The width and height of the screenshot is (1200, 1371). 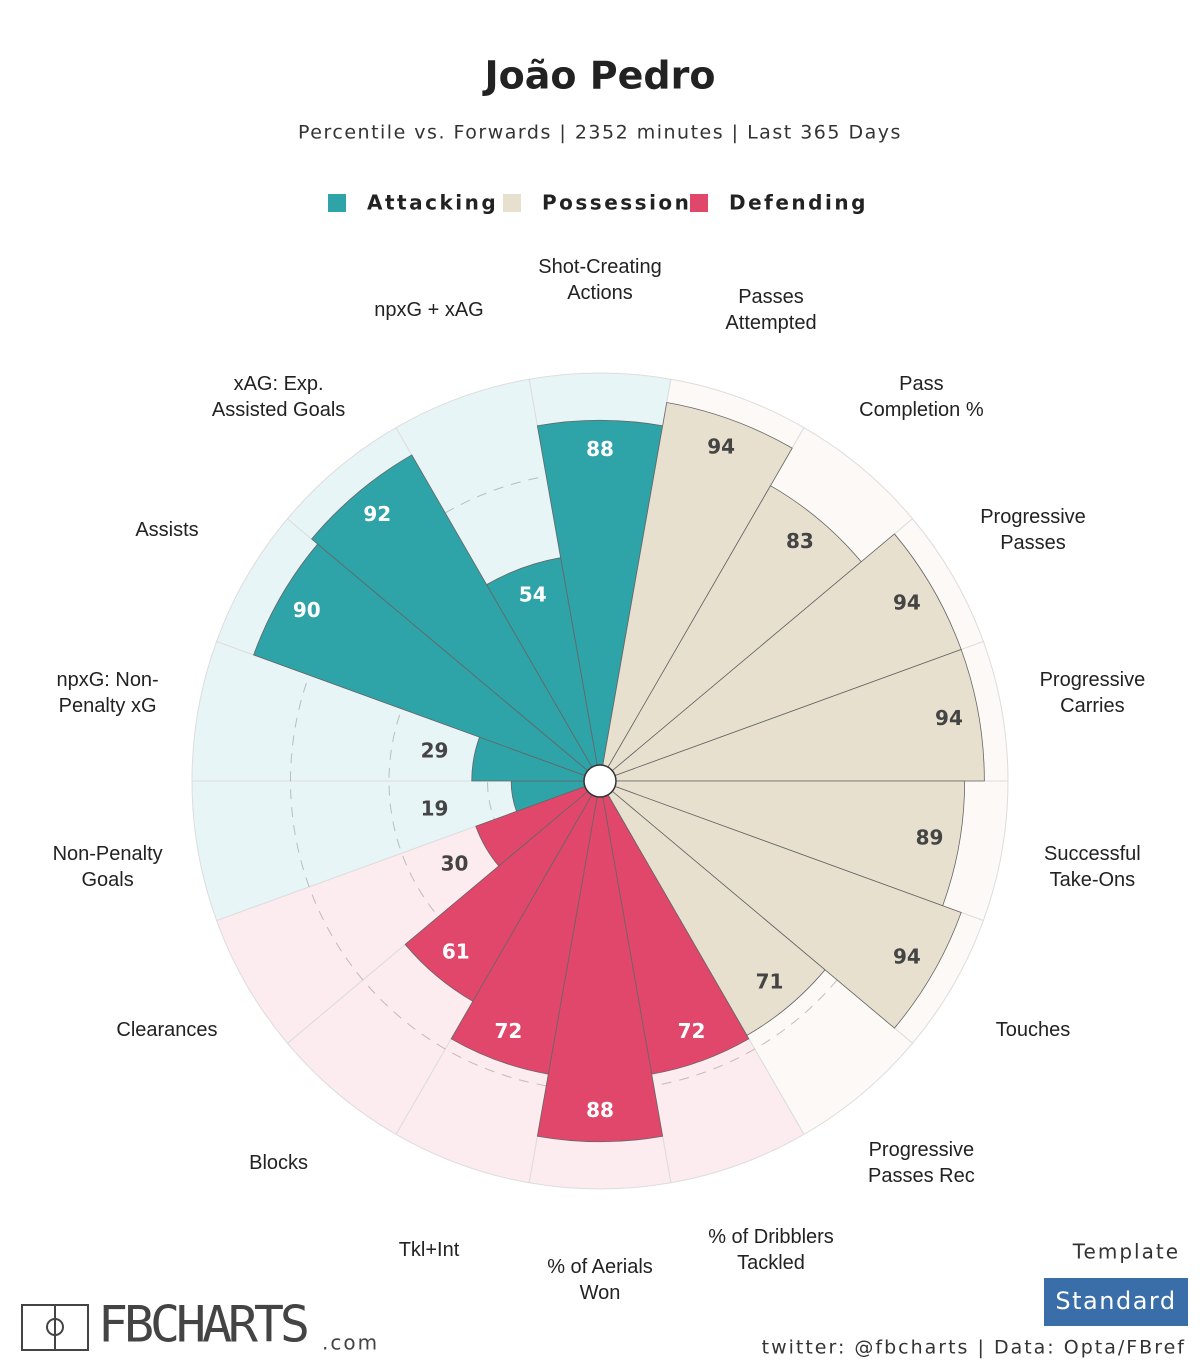 What do you see at coordinates (107, 693) in the screenshot?
I see `category-label: npxG: Non- Penalty xG` at bounding box center [107, 693].